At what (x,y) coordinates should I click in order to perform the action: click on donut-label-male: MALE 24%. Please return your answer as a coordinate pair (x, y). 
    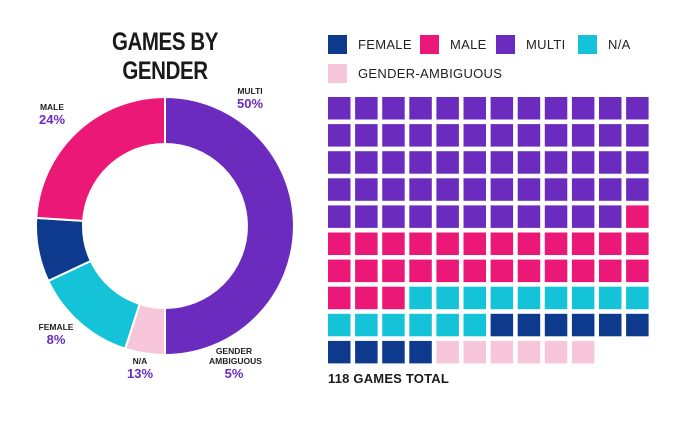
    Looking at the image, I should click on (52, 114).